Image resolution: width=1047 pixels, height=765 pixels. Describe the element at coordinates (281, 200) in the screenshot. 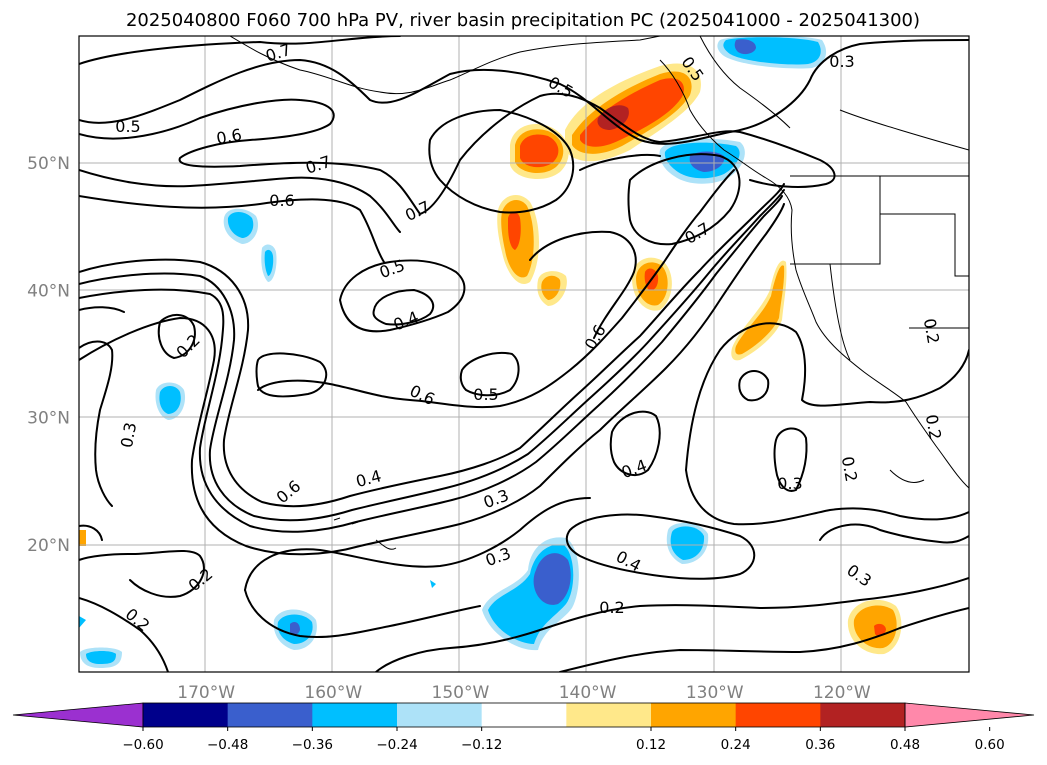

I see `contour-label: 0.6` at that location.